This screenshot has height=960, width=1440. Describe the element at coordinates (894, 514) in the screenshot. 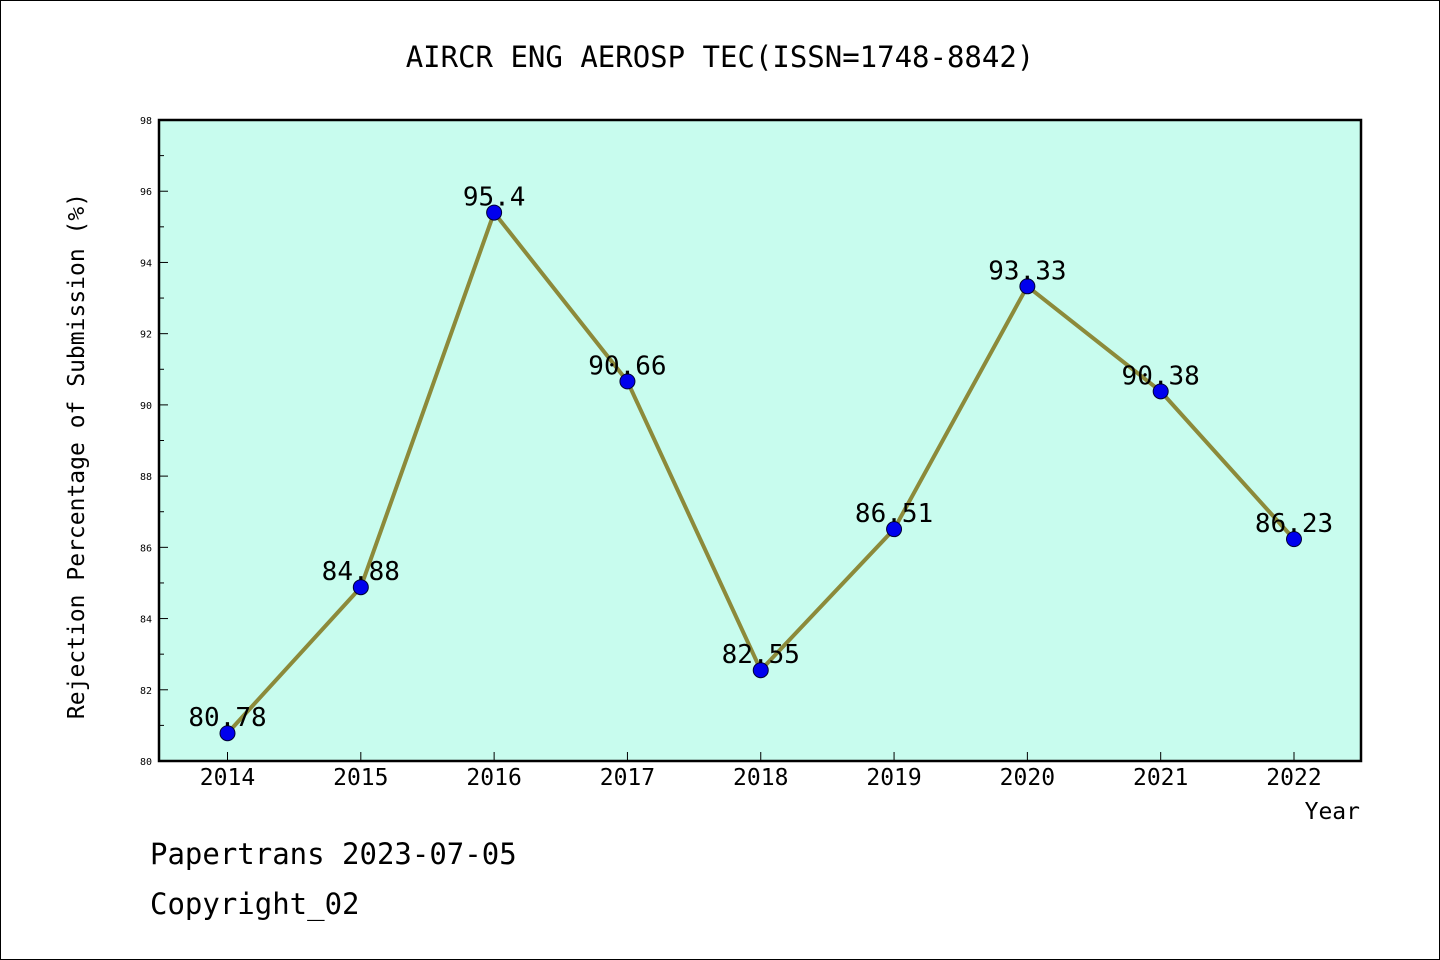

I see `data-label: 86.51` at that location.